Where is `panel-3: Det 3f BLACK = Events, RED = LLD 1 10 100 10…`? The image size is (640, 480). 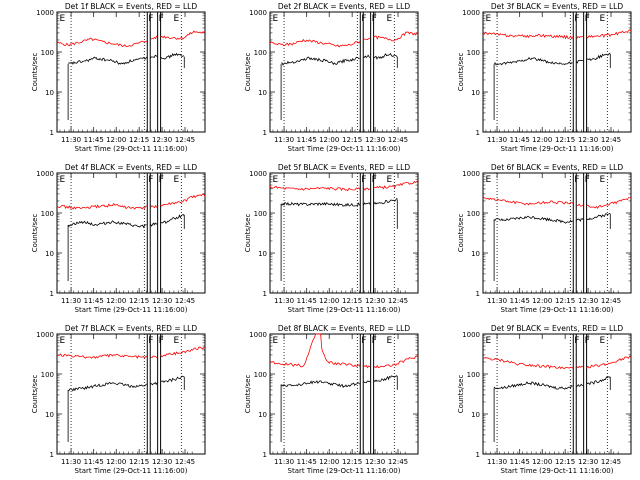
panel-3: Det 3f BLACK = Events, RED = LLD 1 10 100 10… is located at coordinates (544, 77).